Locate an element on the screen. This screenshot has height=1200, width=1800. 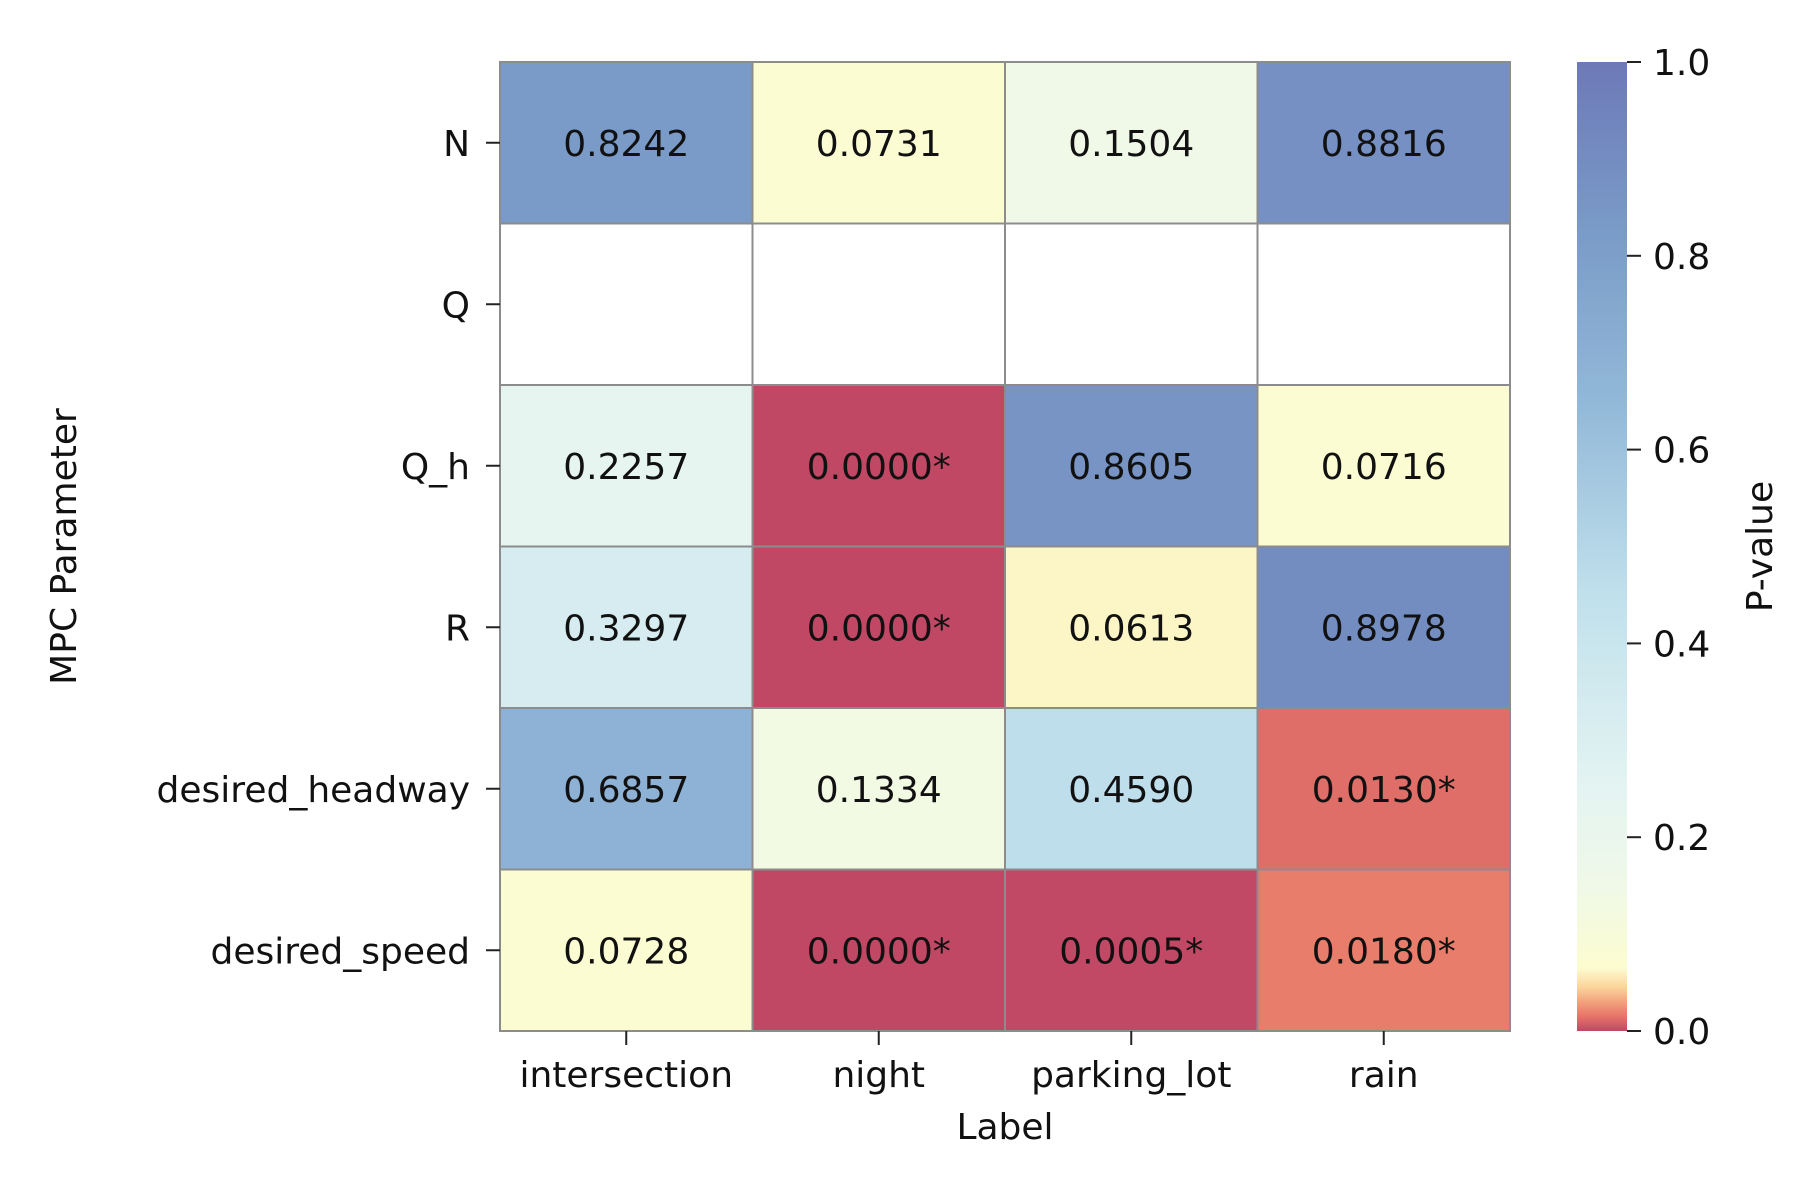
x-axis-label: Label is located at coordinates (1004, 1127).